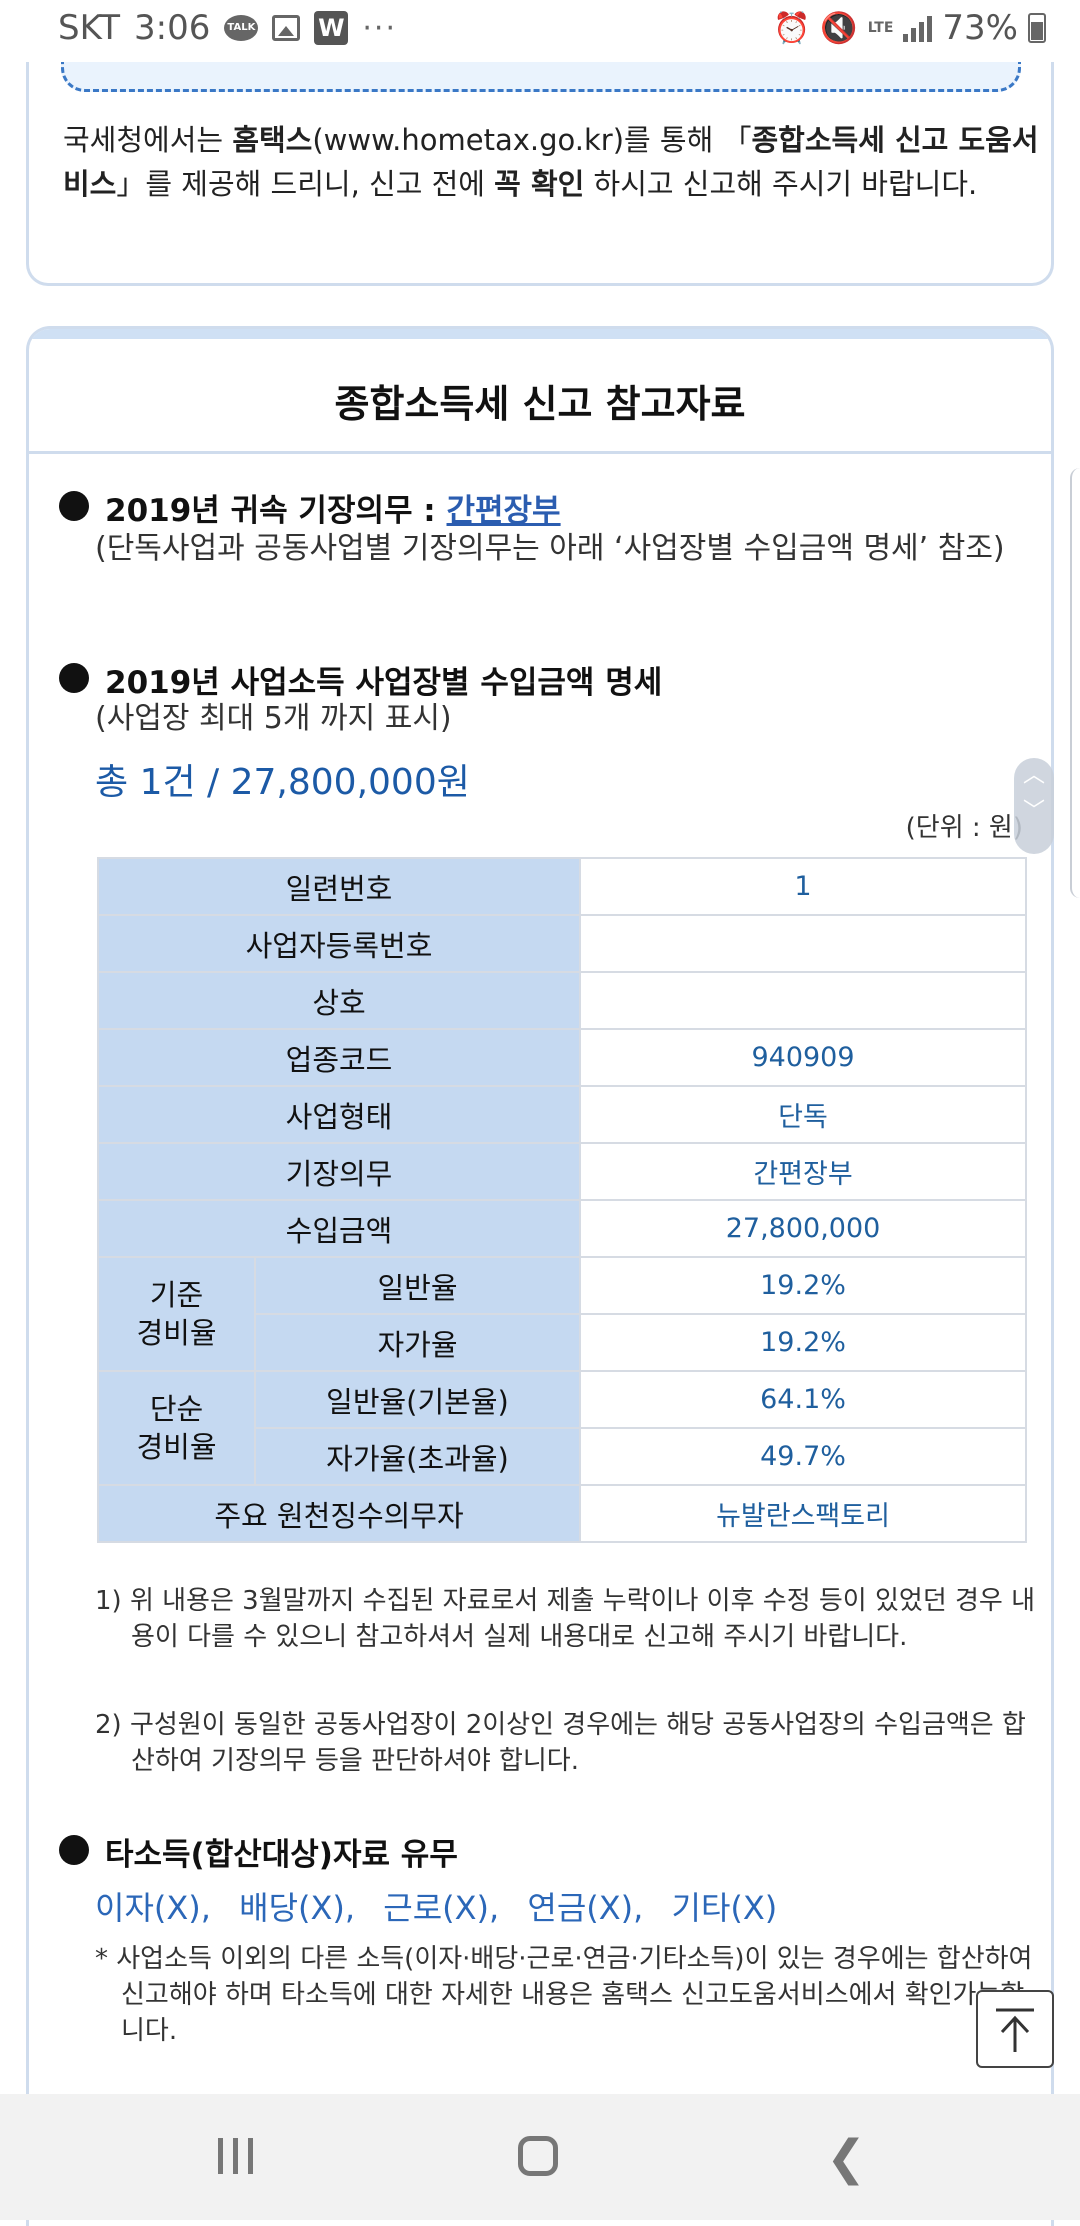 This screenshot has width=1080, height=2226. What do you see at coordinates (286, 28) in the screenshot?
I see `gallery-icon` at bounding box center [286, 28].